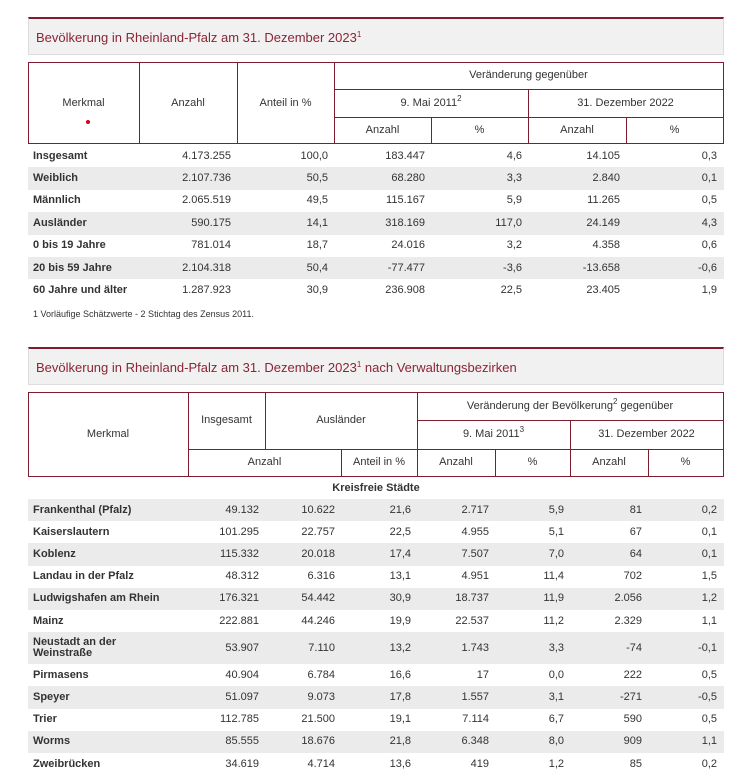  I want to click on text: gegenüber, so click(645, 405).